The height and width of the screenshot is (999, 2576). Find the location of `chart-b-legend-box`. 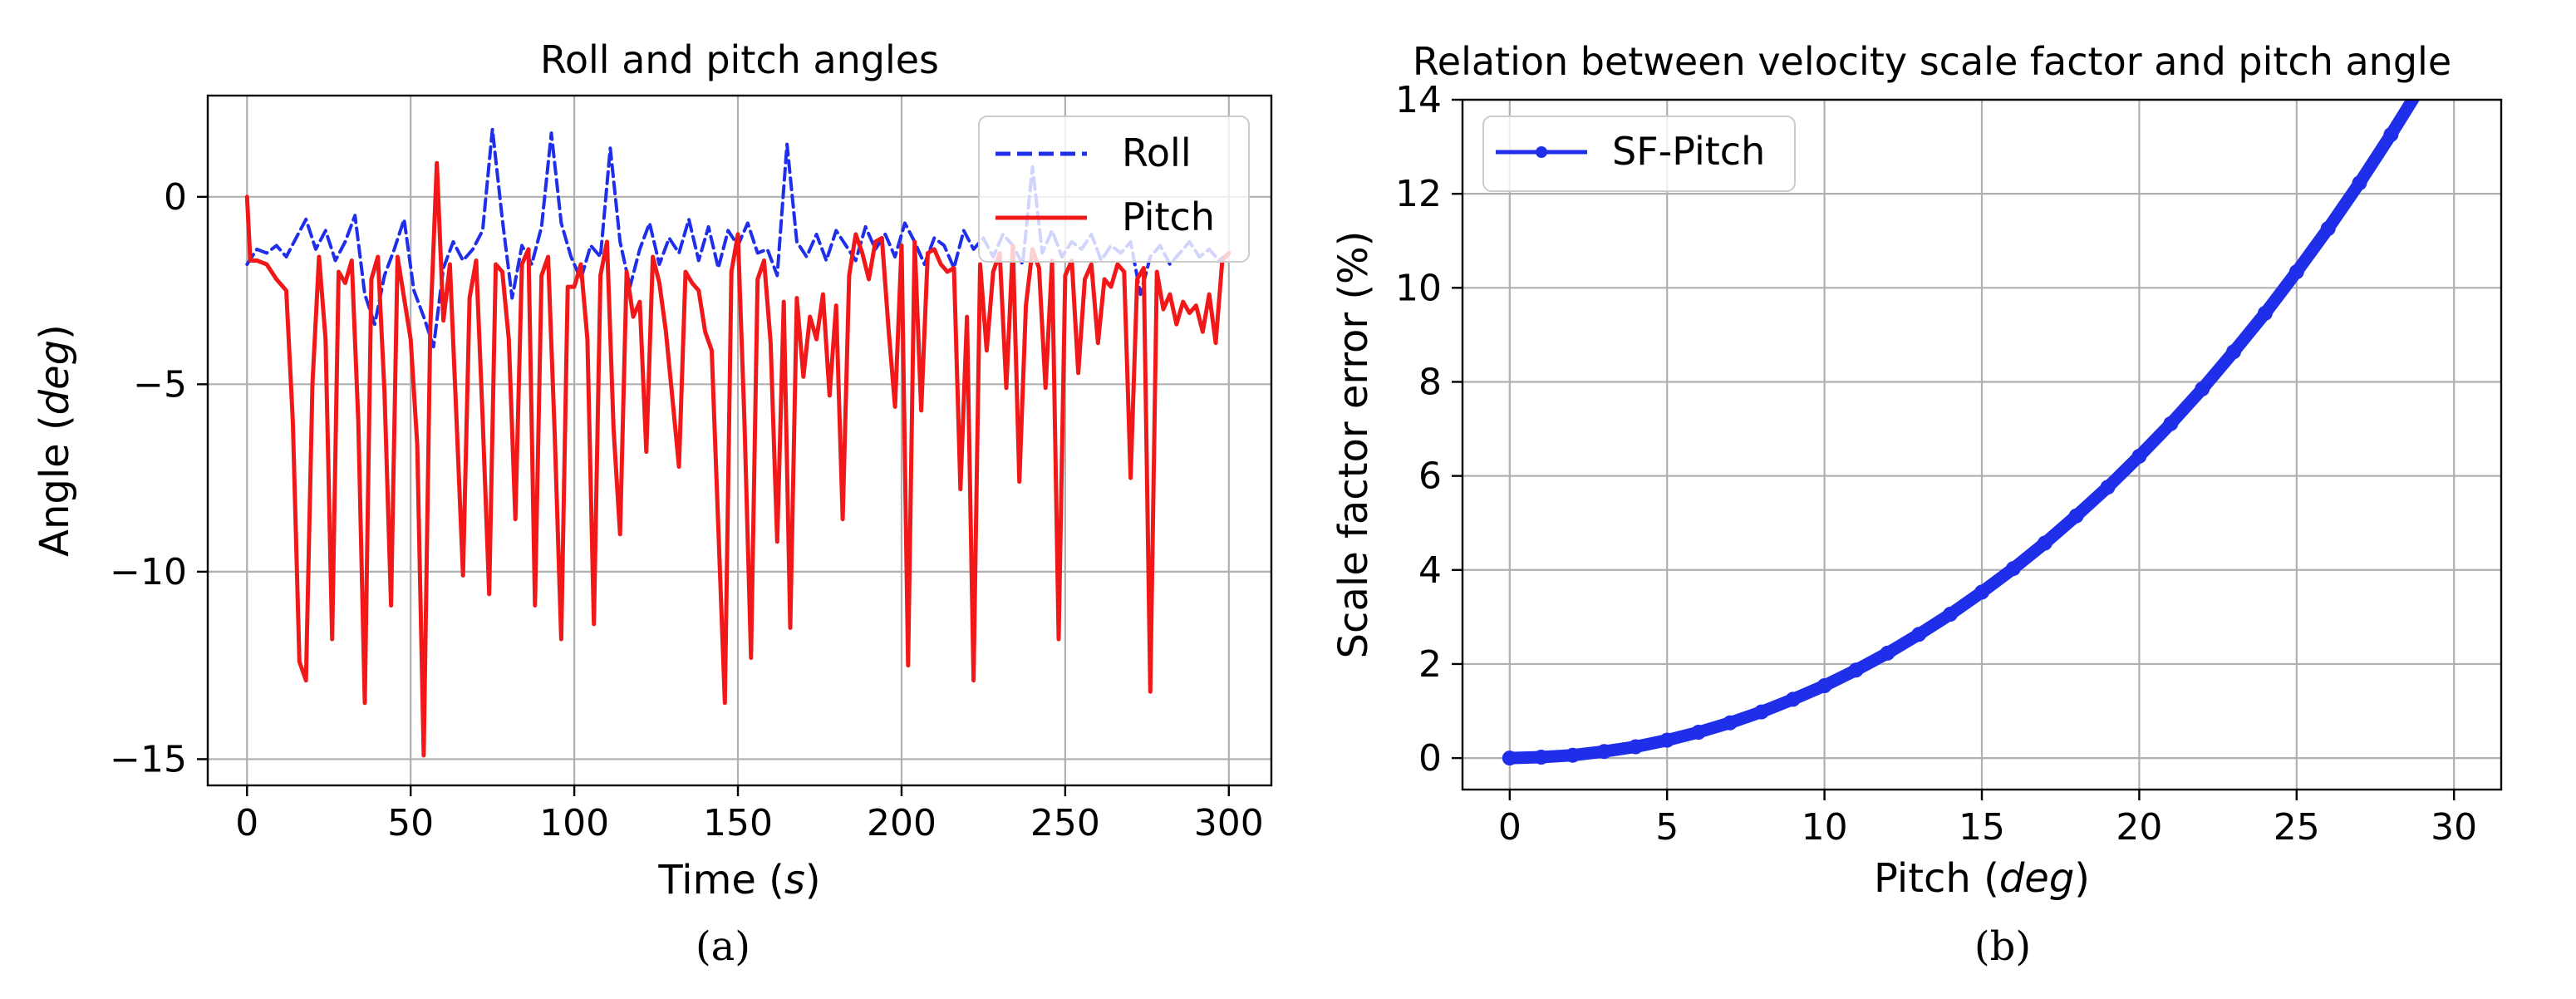

chart-b-legend-box is located at coordinates (1639, 154).